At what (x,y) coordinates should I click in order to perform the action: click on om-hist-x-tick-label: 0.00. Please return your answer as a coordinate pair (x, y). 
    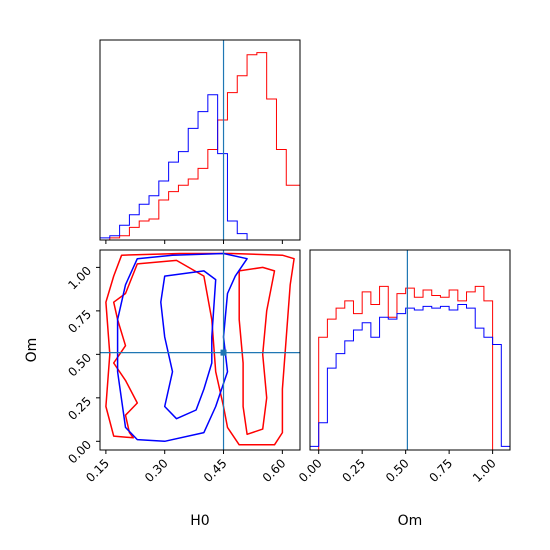
    Looking at the image, I should click on (310, 470).